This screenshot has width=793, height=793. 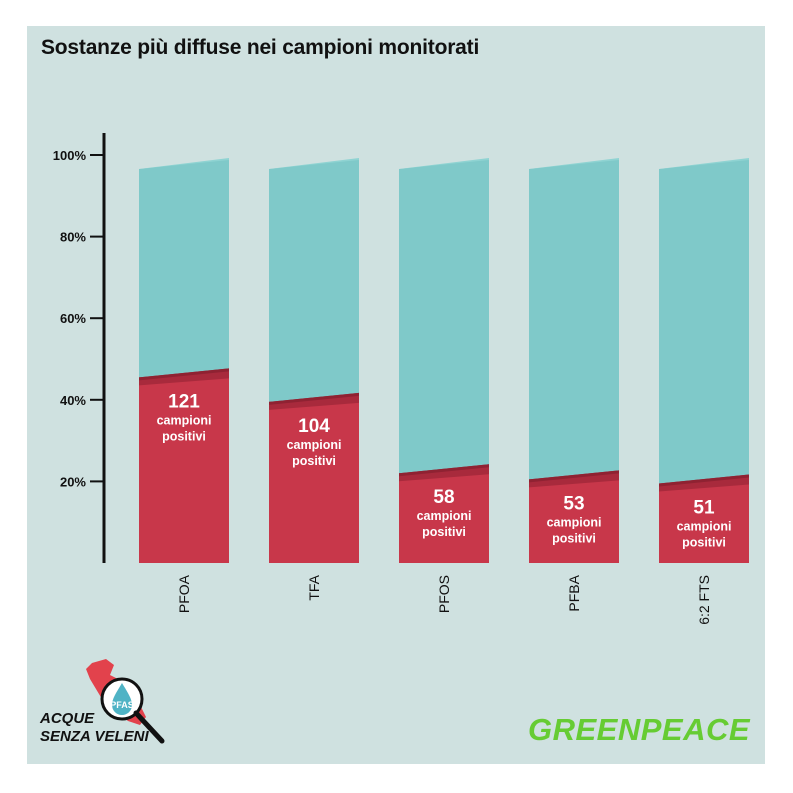 What do you see at coordinates (704, 507) in the screenshot?
I see `data-label-count: 51` at bounding box center [704, 507].